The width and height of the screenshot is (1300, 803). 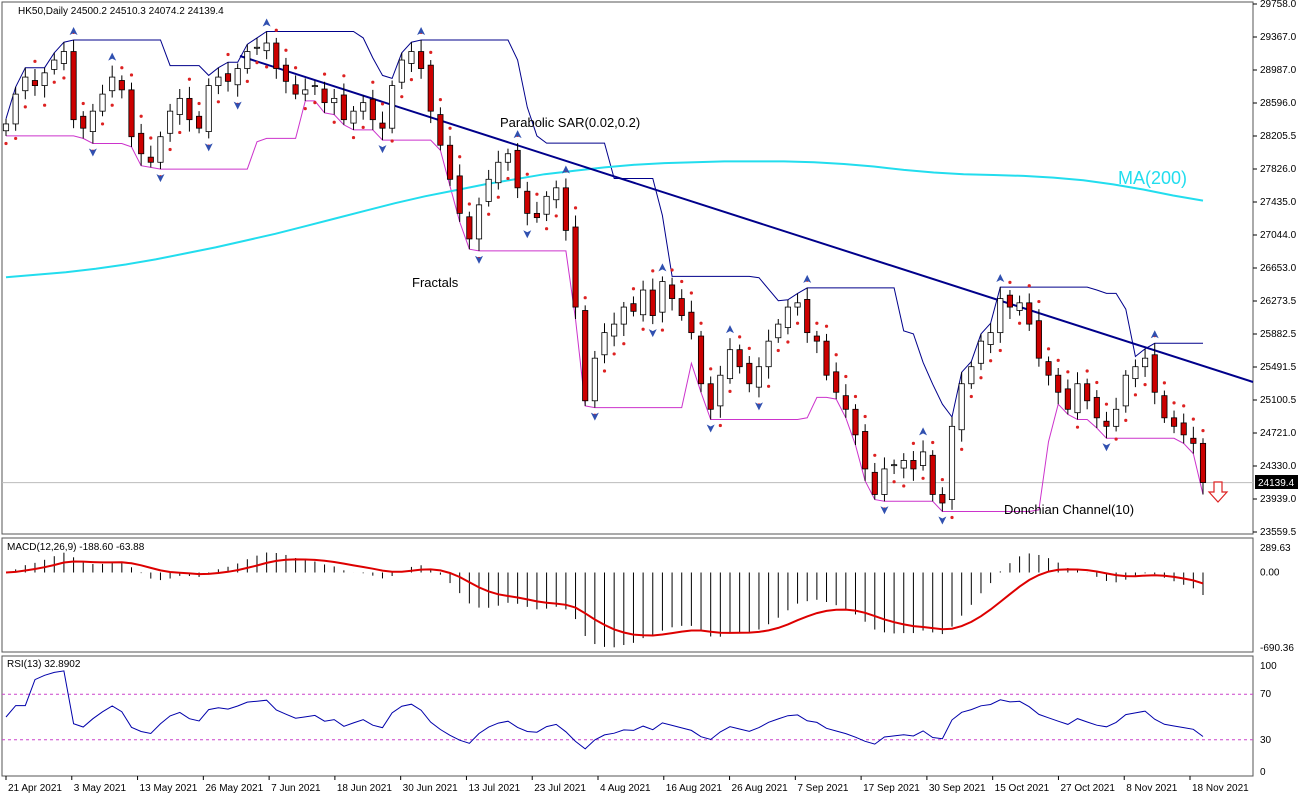 I want to click on date-axis-label: 15 Oct 2021, so click(x=1022, y=788).